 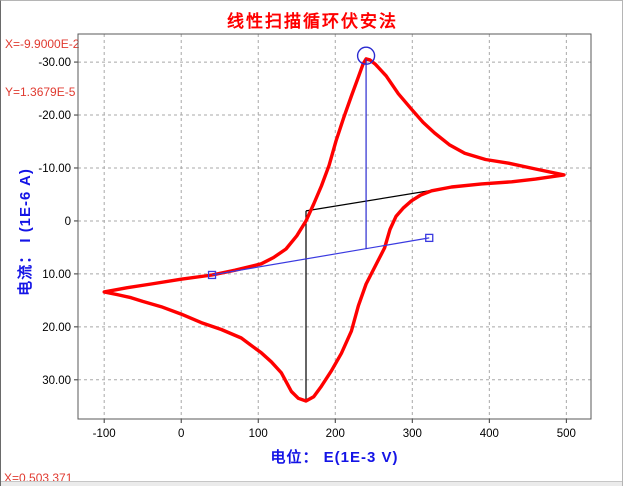 What do you see at coordinates (312, 21) in the screenshot?
I see `chart-title: 线性扫描循环伏安法` at bounding box center [312, 21].